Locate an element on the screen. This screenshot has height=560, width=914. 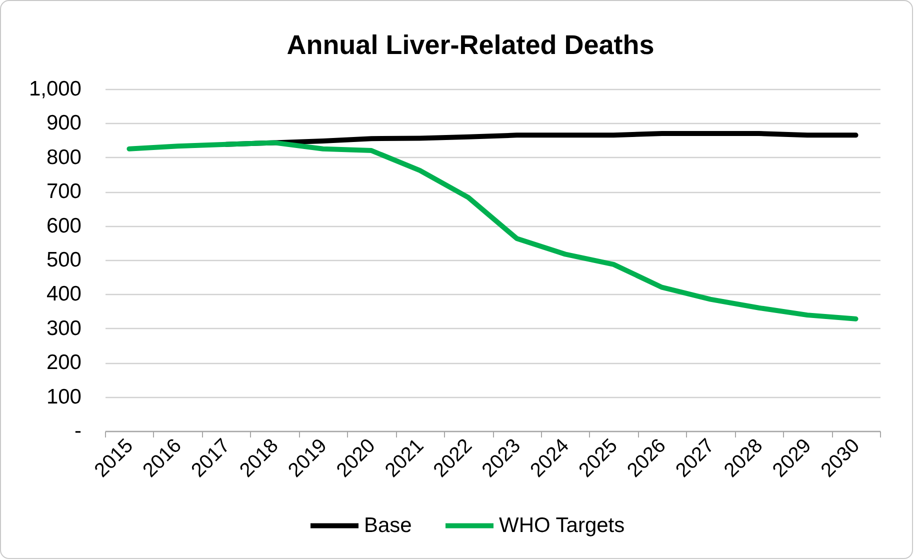
y-tick-label: 200 is located at coordinates (64, 362).